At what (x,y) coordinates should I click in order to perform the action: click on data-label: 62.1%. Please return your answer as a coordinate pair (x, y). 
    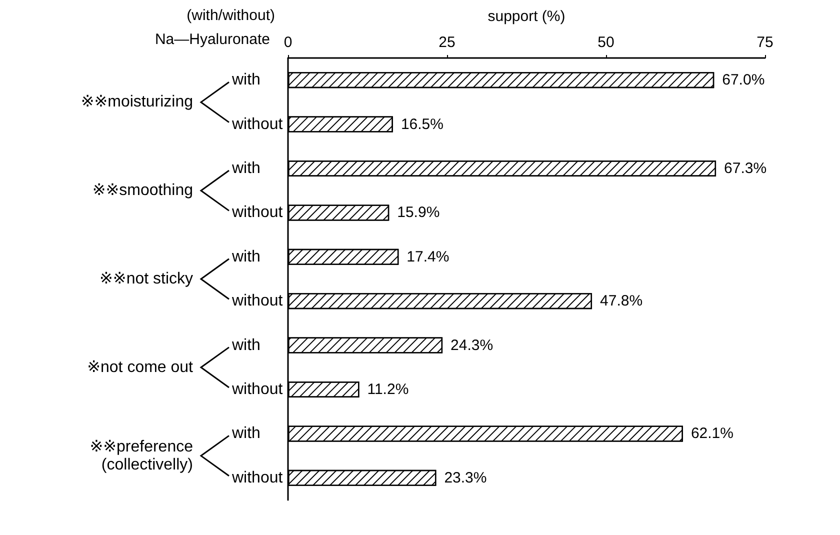
    Looking at the image, I should click on (712, 433).